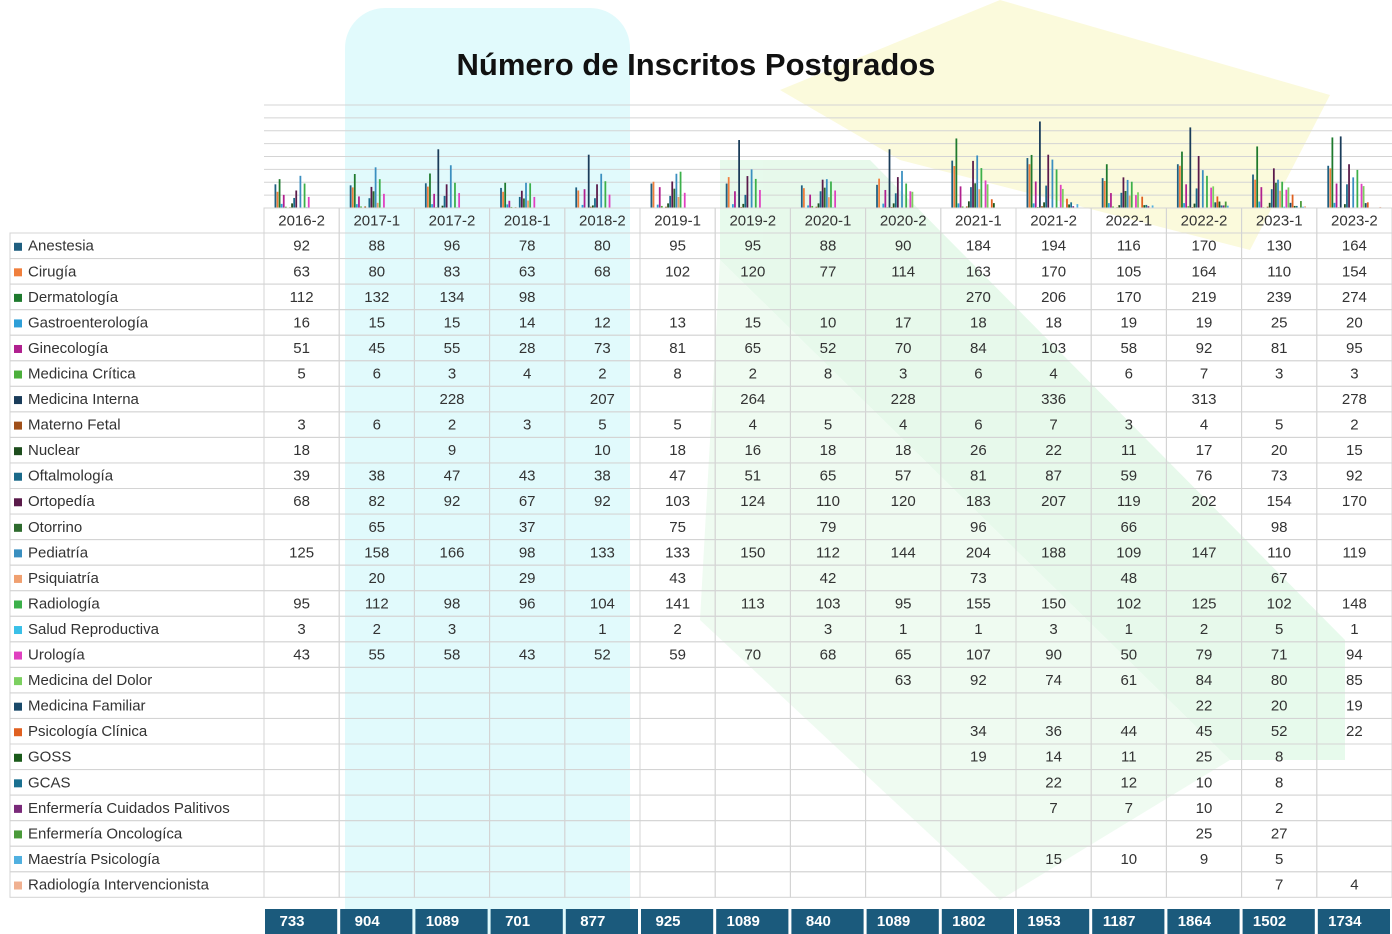 The image size is (1392, 934). Describe the element at coordinates (64, 578) in the screenshot. I see `legend-label: Psiquiatría` at that location.